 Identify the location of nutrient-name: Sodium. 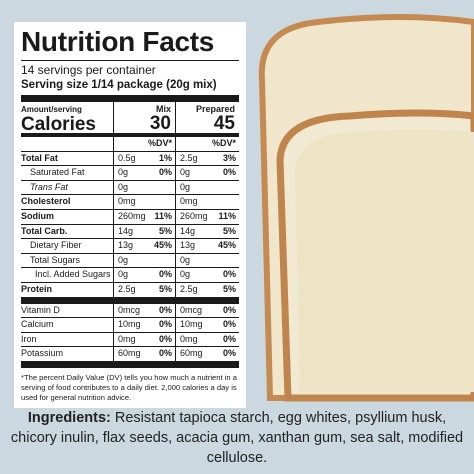
(37, 215).